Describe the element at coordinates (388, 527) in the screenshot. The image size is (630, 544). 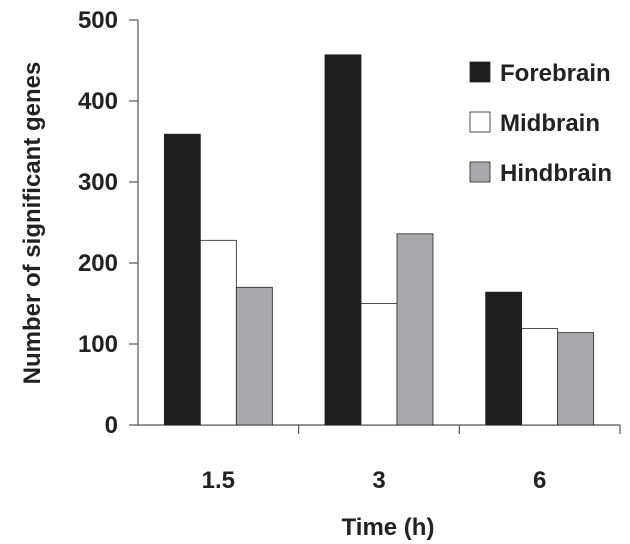
I see `x-axis-title: Time (h)` at that location.